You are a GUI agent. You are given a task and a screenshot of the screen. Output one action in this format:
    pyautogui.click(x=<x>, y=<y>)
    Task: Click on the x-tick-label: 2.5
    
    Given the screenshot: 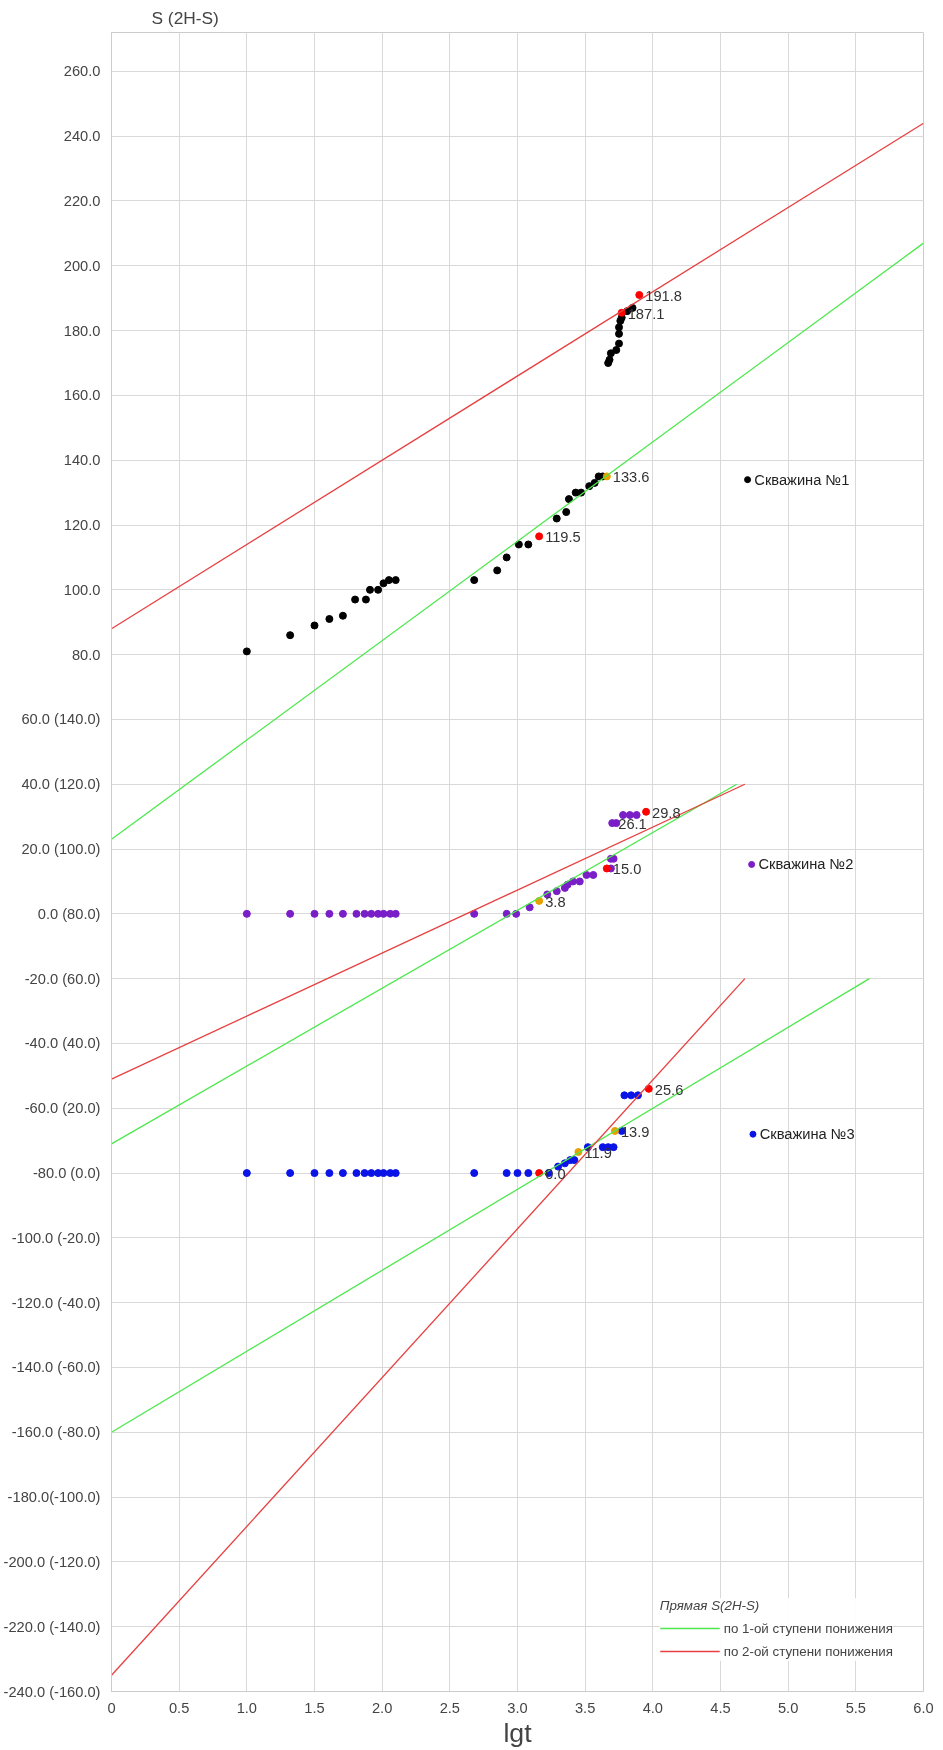 What is the action you would take?
    pyautogui.click(x=450, y=1707)
    